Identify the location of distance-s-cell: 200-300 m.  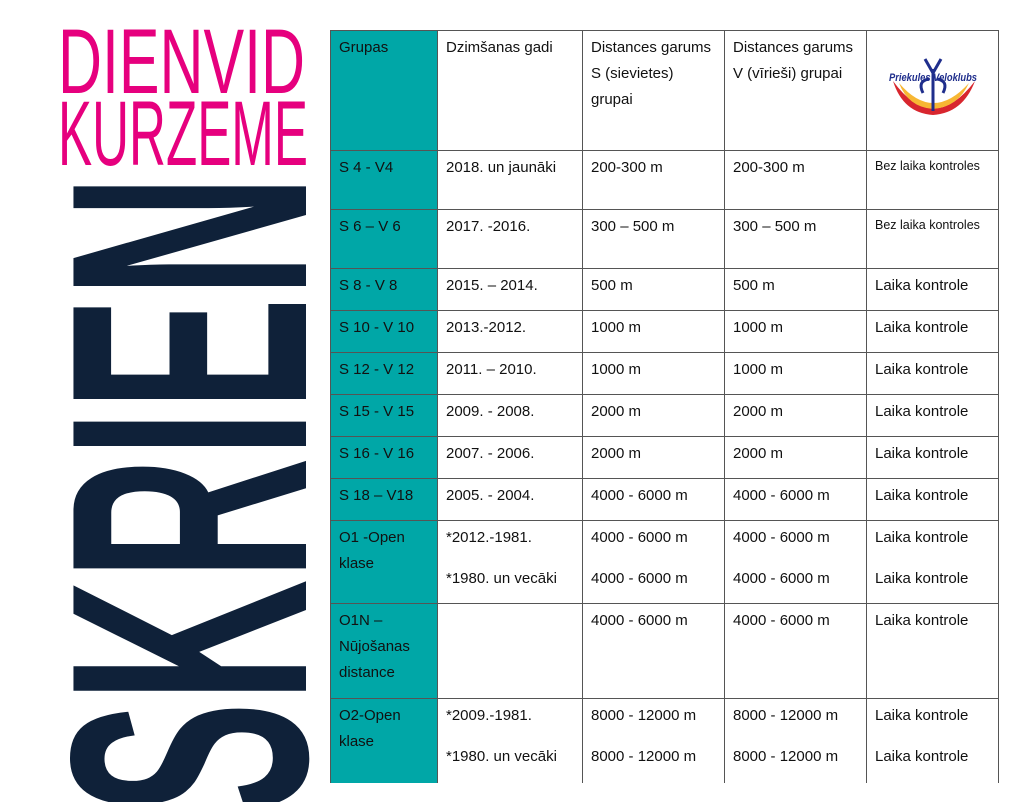
(653, 180).